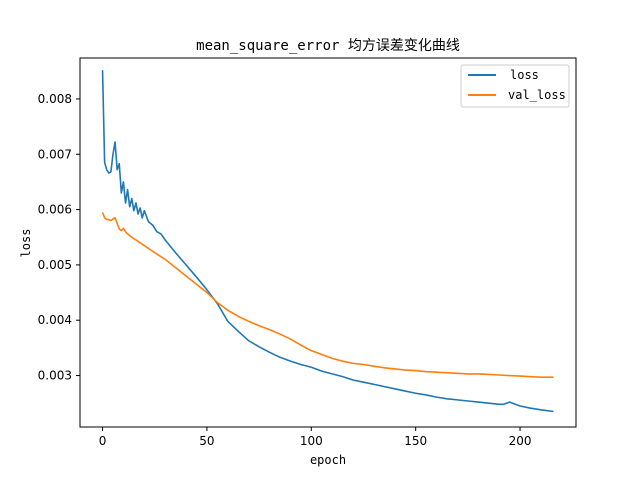 Image resolution: width=640 pixels, height=480 pixels. What do you see at coordinates (311, 441) in the screenshot?
I see `x-tick-label: 100` at bounding box center [311, 441].